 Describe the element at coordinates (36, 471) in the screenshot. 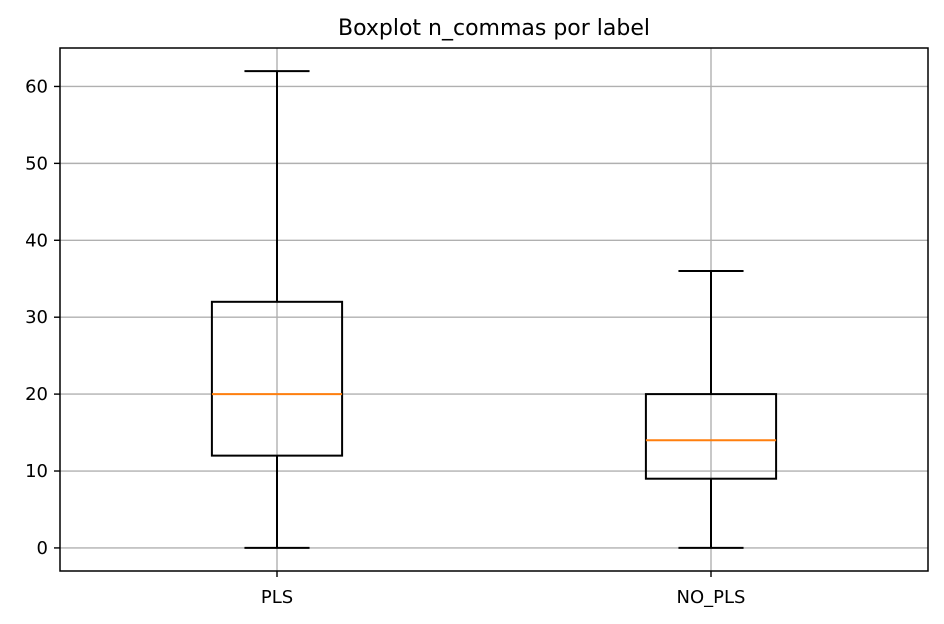

I see `y-tick-label: 10` at that location.